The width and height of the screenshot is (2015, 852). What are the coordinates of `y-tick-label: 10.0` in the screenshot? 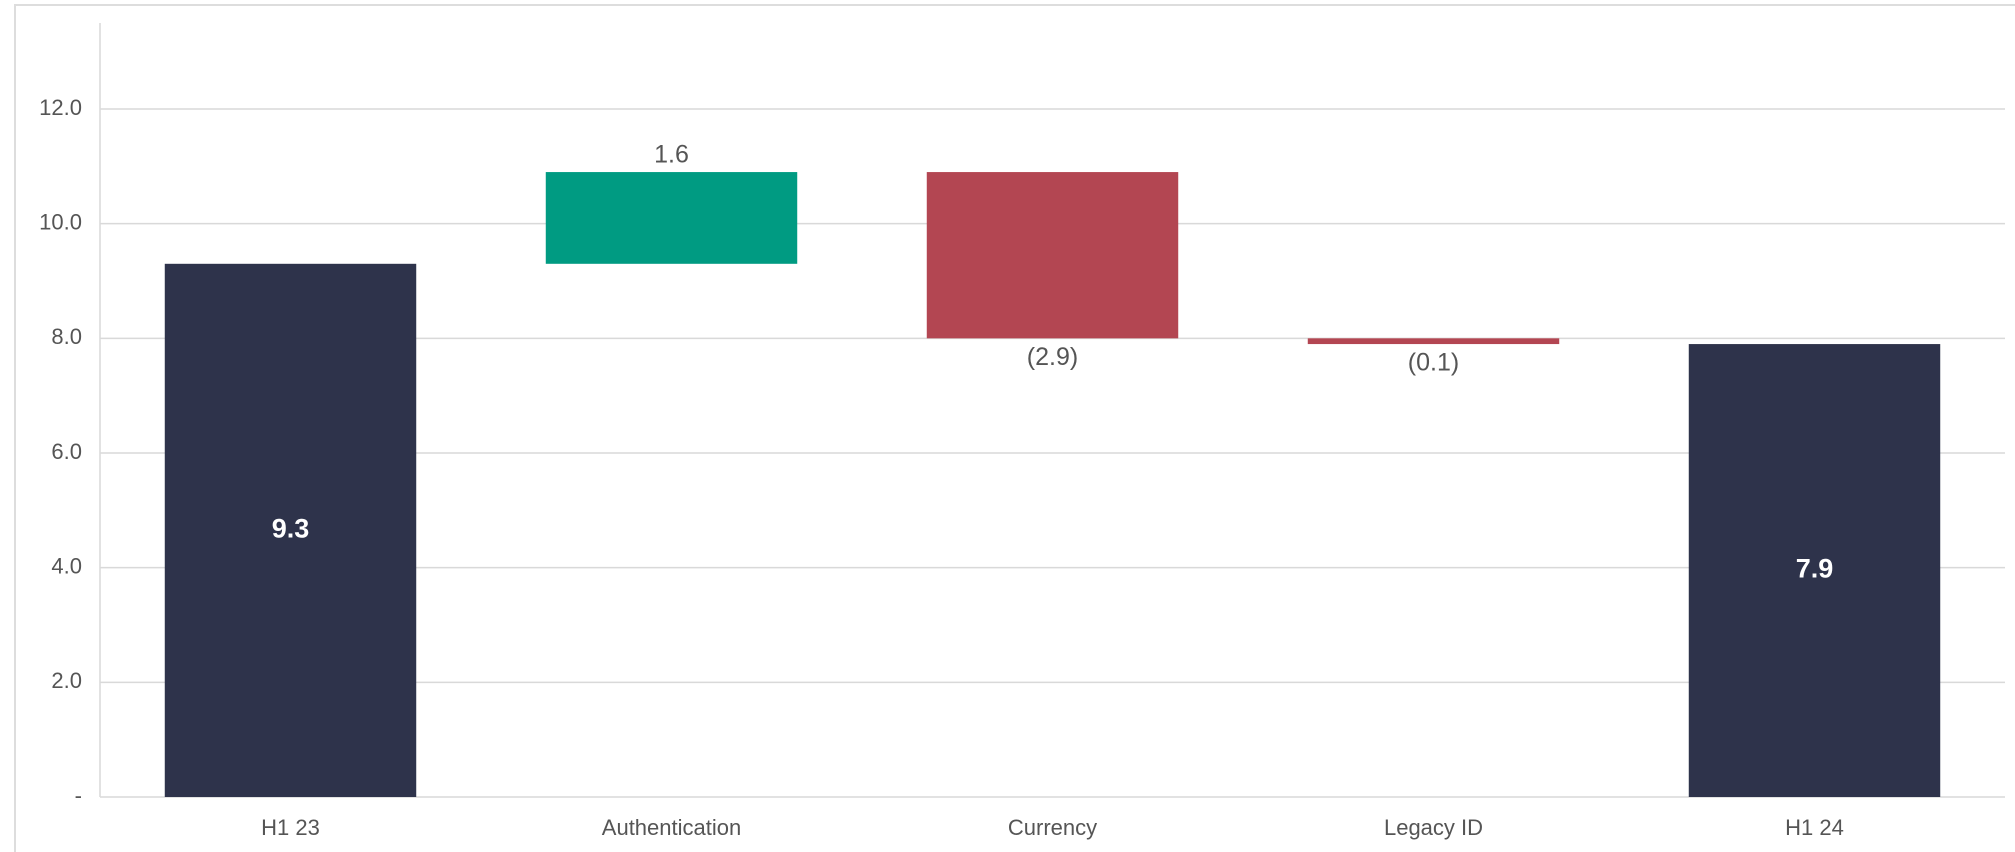 It's located at (60, 221).